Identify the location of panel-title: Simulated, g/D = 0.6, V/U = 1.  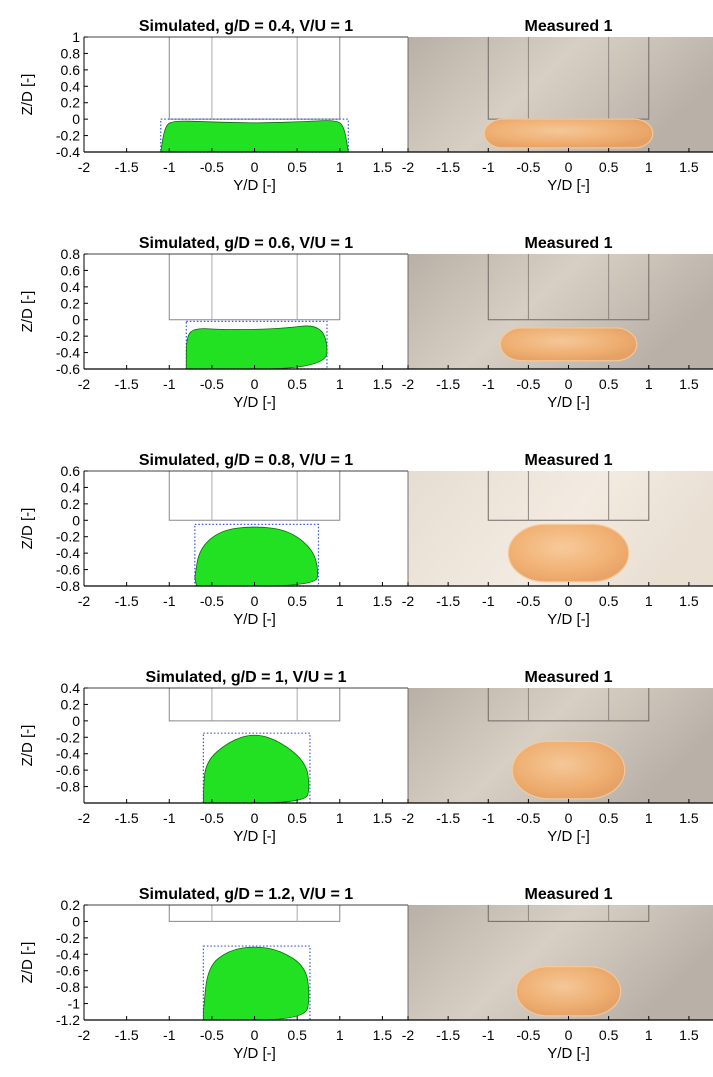
(246, 243).